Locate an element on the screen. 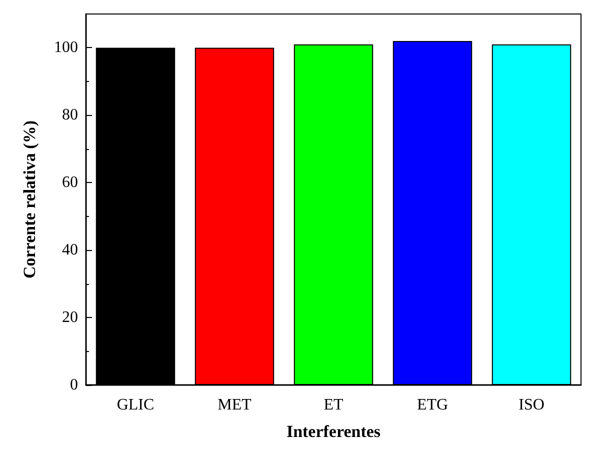 This screenshot has height=453, width=595. x-axis-title: Interferentes is located at coordinates (333, 431).